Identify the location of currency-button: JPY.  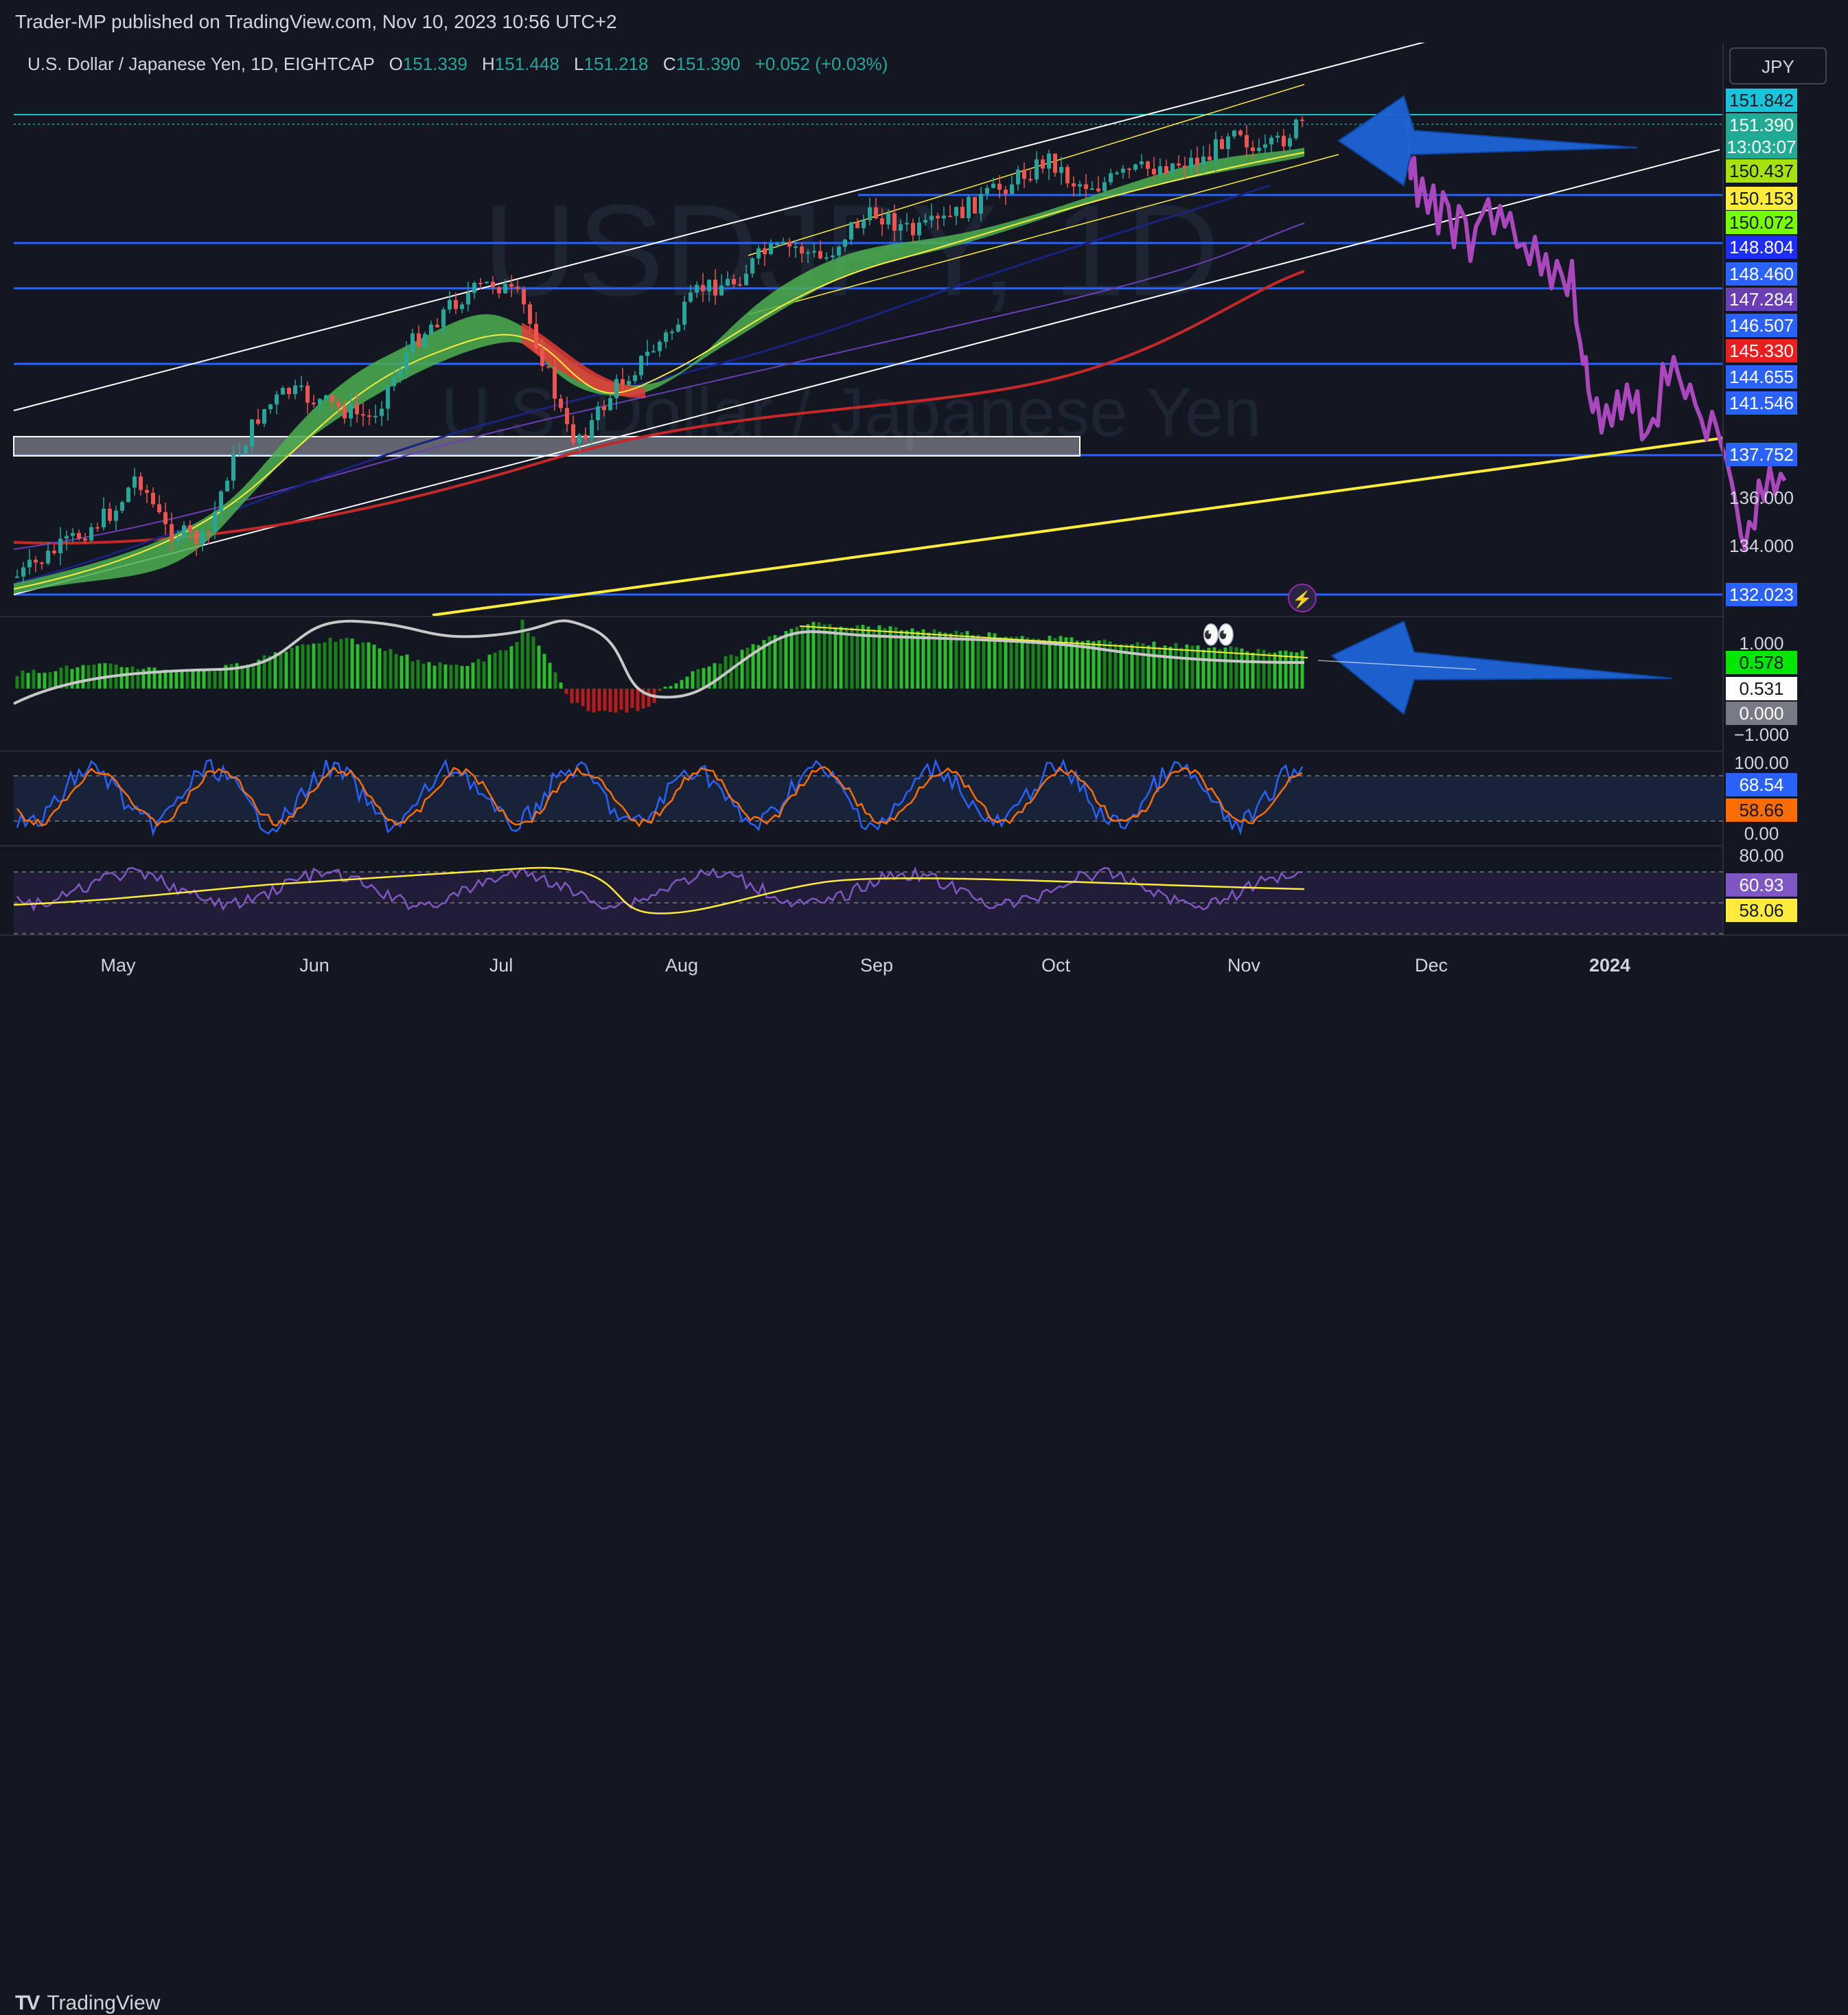
(1778, 65).